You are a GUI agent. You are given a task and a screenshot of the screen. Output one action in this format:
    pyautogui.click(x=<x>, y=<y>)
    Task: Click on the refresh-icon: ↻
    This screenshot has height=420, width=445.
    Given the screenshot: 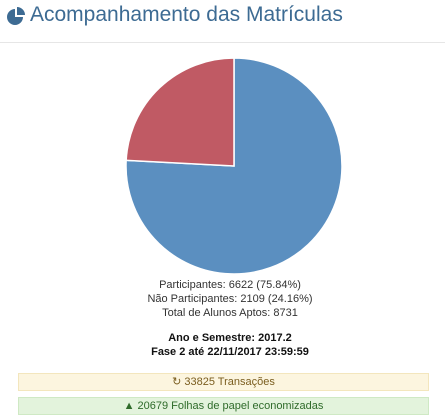 What is the action you would take?
    pyautogui.click(x=177, y=382)
    